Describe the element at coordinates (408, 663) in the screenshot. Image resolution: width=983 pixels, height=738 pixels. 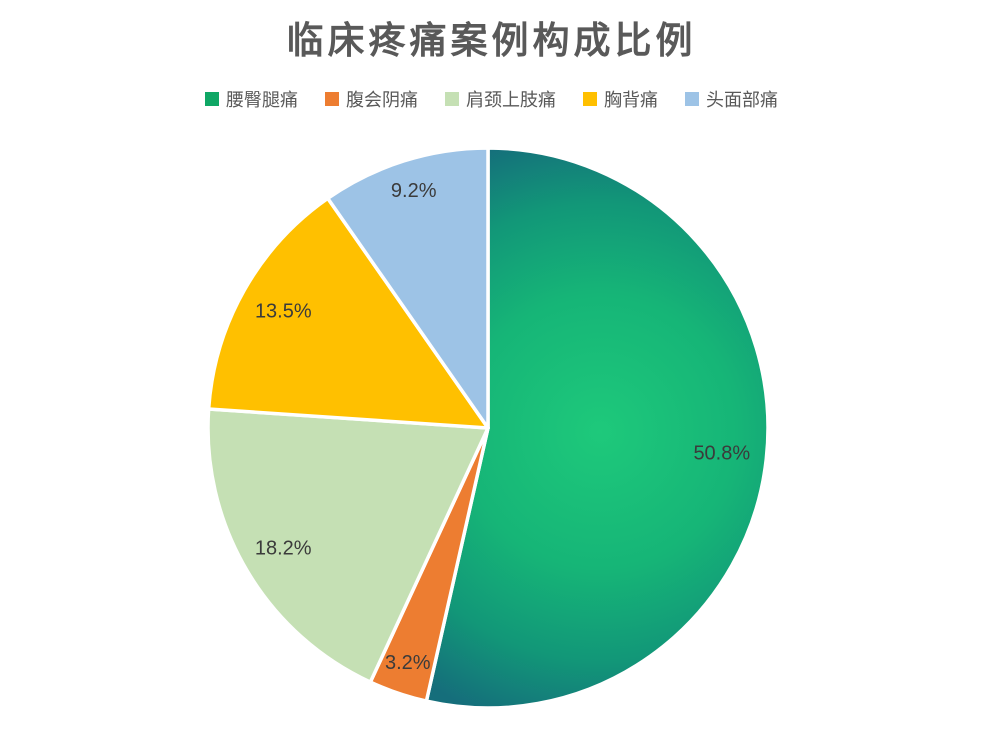
I see `pie-data-label-1: 3.2%` at that location.